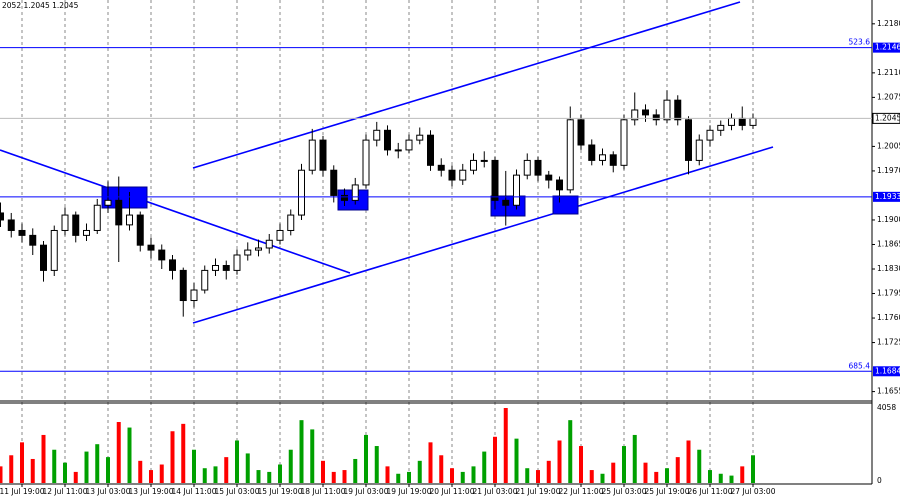 The width and height of the screenshot is (900, 500). Describe the element at coordinates (888, 391) in the screenshot. I see `y-tick-label: 1.1655` at that location.